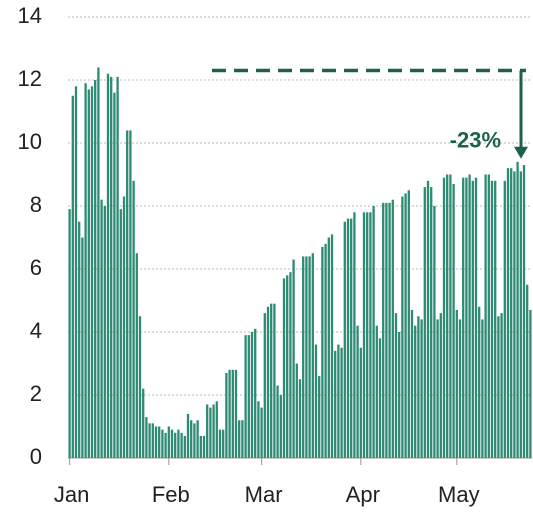 Image resolution: width=533 pixels, height=512 pixels. I want to click on y-tick-label: 14, so click(30, 15).